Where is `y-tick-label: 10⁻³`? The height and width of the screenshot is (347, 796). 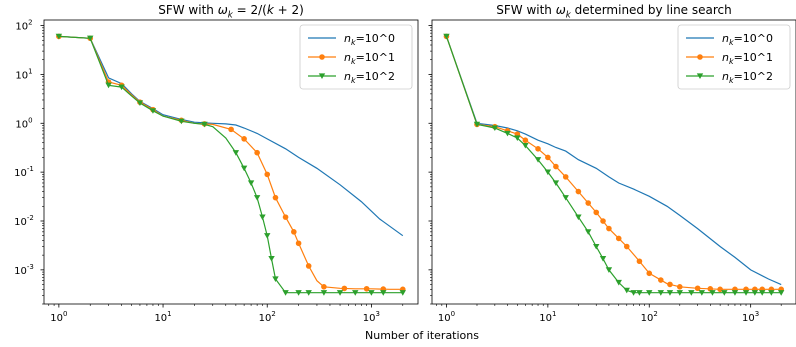 y-tick-label: 10⁻³ is located at coordinates (24, 270).